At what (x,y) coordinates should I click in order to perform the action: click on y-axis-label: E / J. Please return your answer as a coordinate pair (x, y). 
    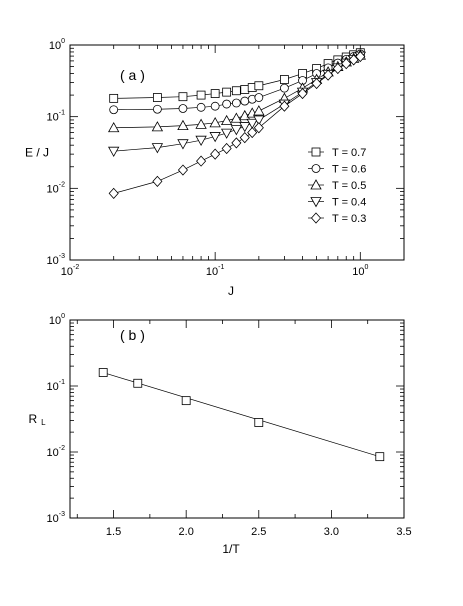
    Looking at the image, I should click on (37, 153).